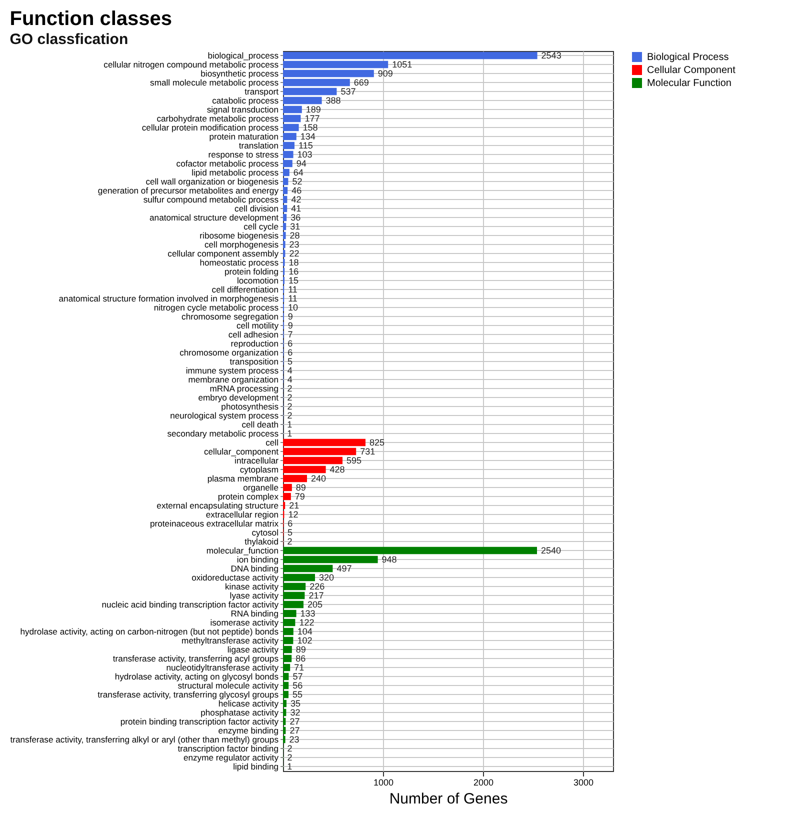 The width and height of the screenshot is (800, 826). I want to click on data-label: 428, so click(337, 469).